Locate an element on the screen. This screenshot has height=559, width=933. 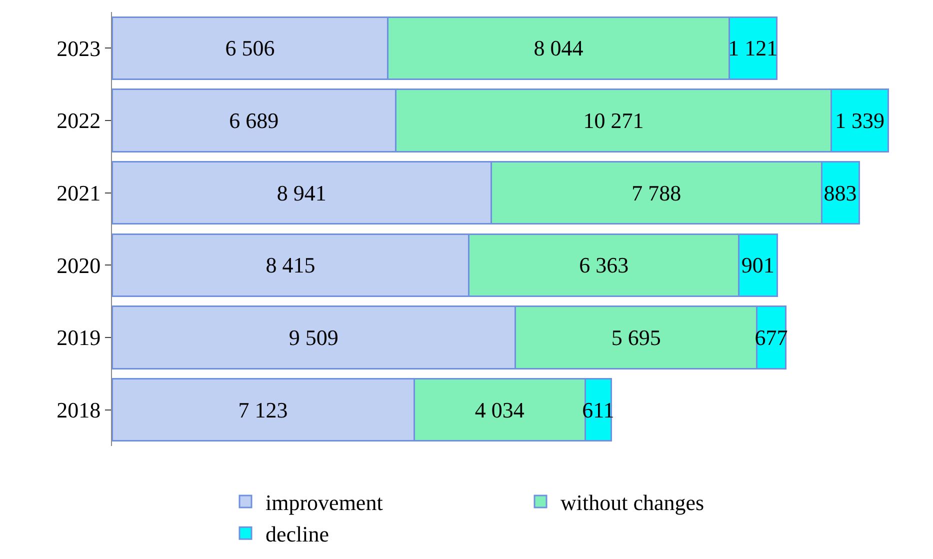
data-label: 8 941 is located at coordinates (301, 193).